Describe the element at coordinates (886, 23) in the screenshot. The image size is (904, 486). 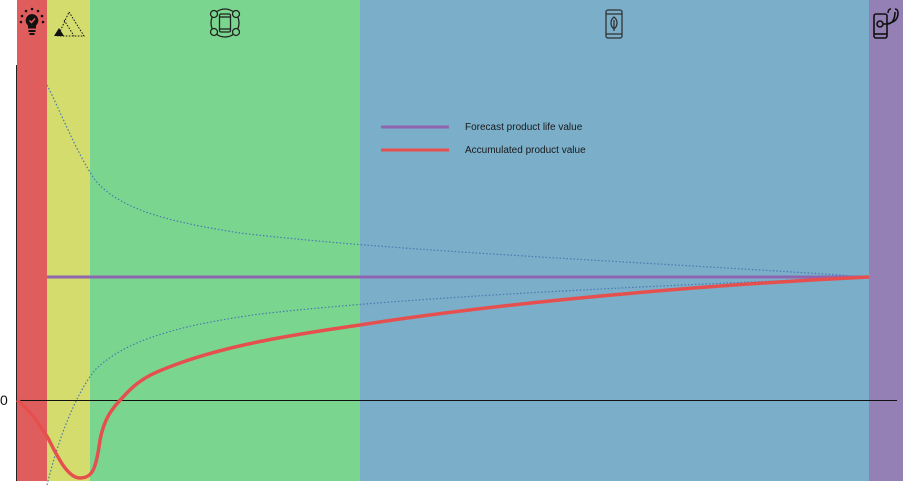
I see `phone-stethoscope-icon` at that location.